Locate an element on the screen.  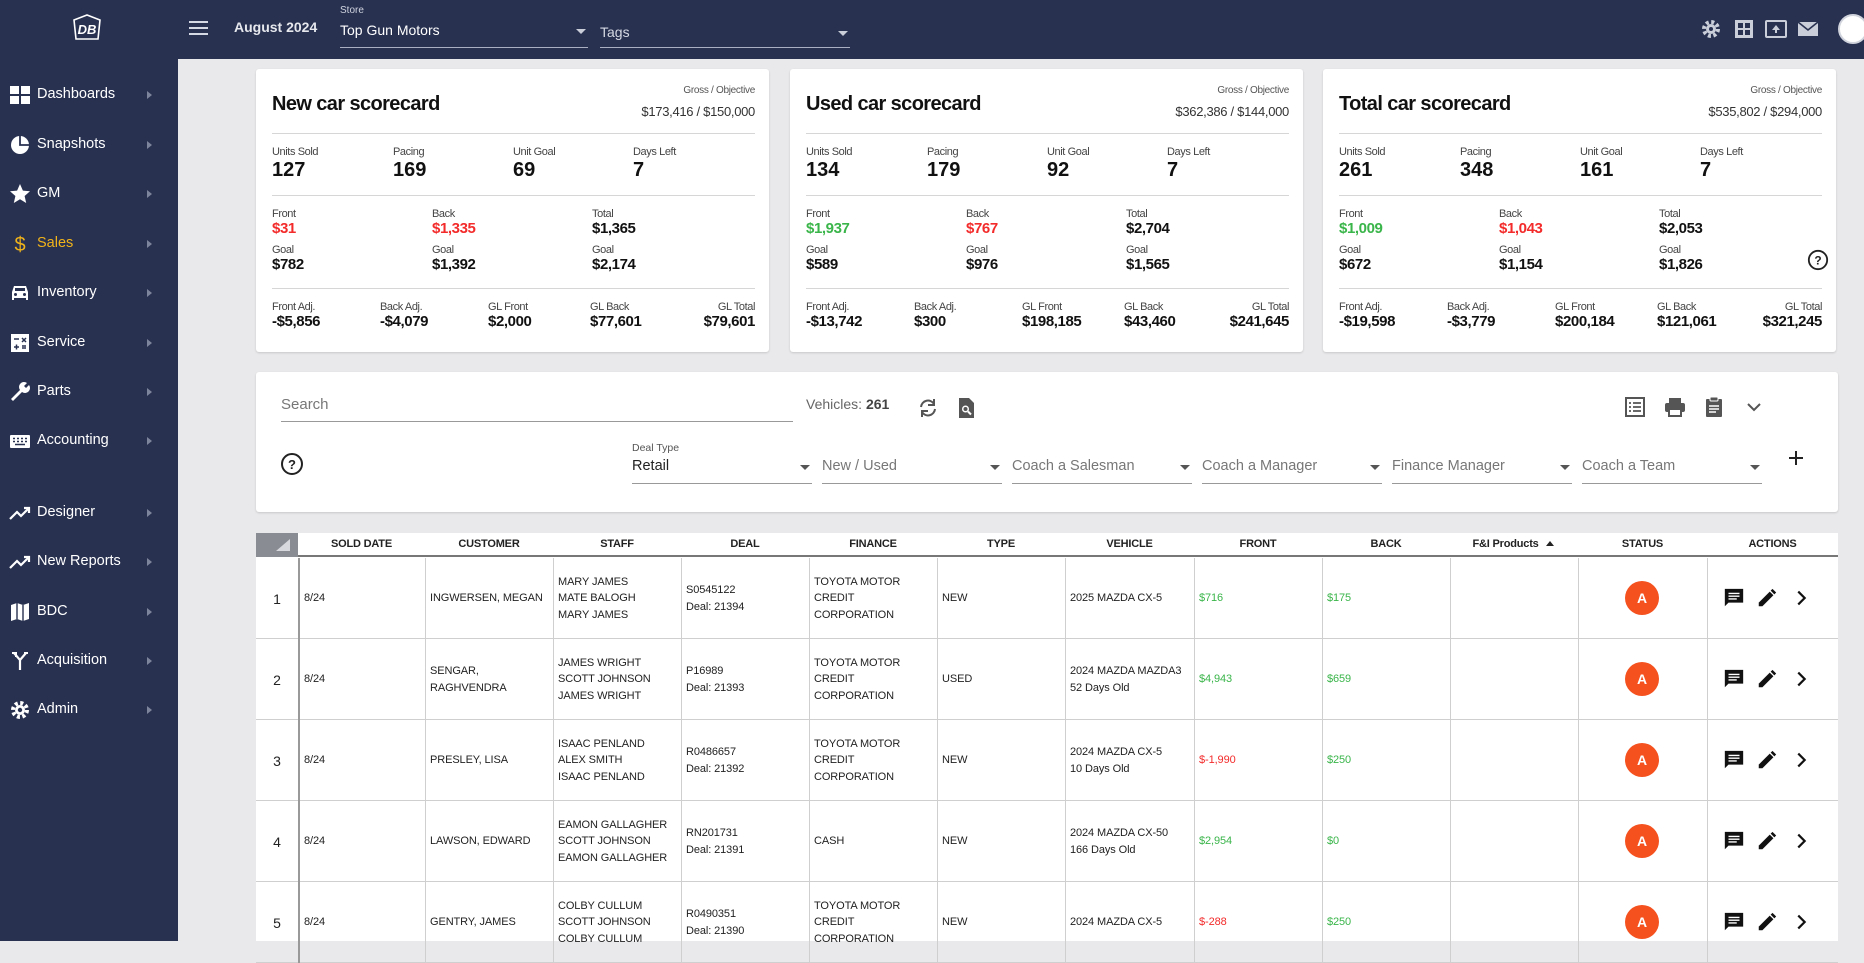
sidebar-item-dashboards: Dashboards is located at coordinates (89, 95).